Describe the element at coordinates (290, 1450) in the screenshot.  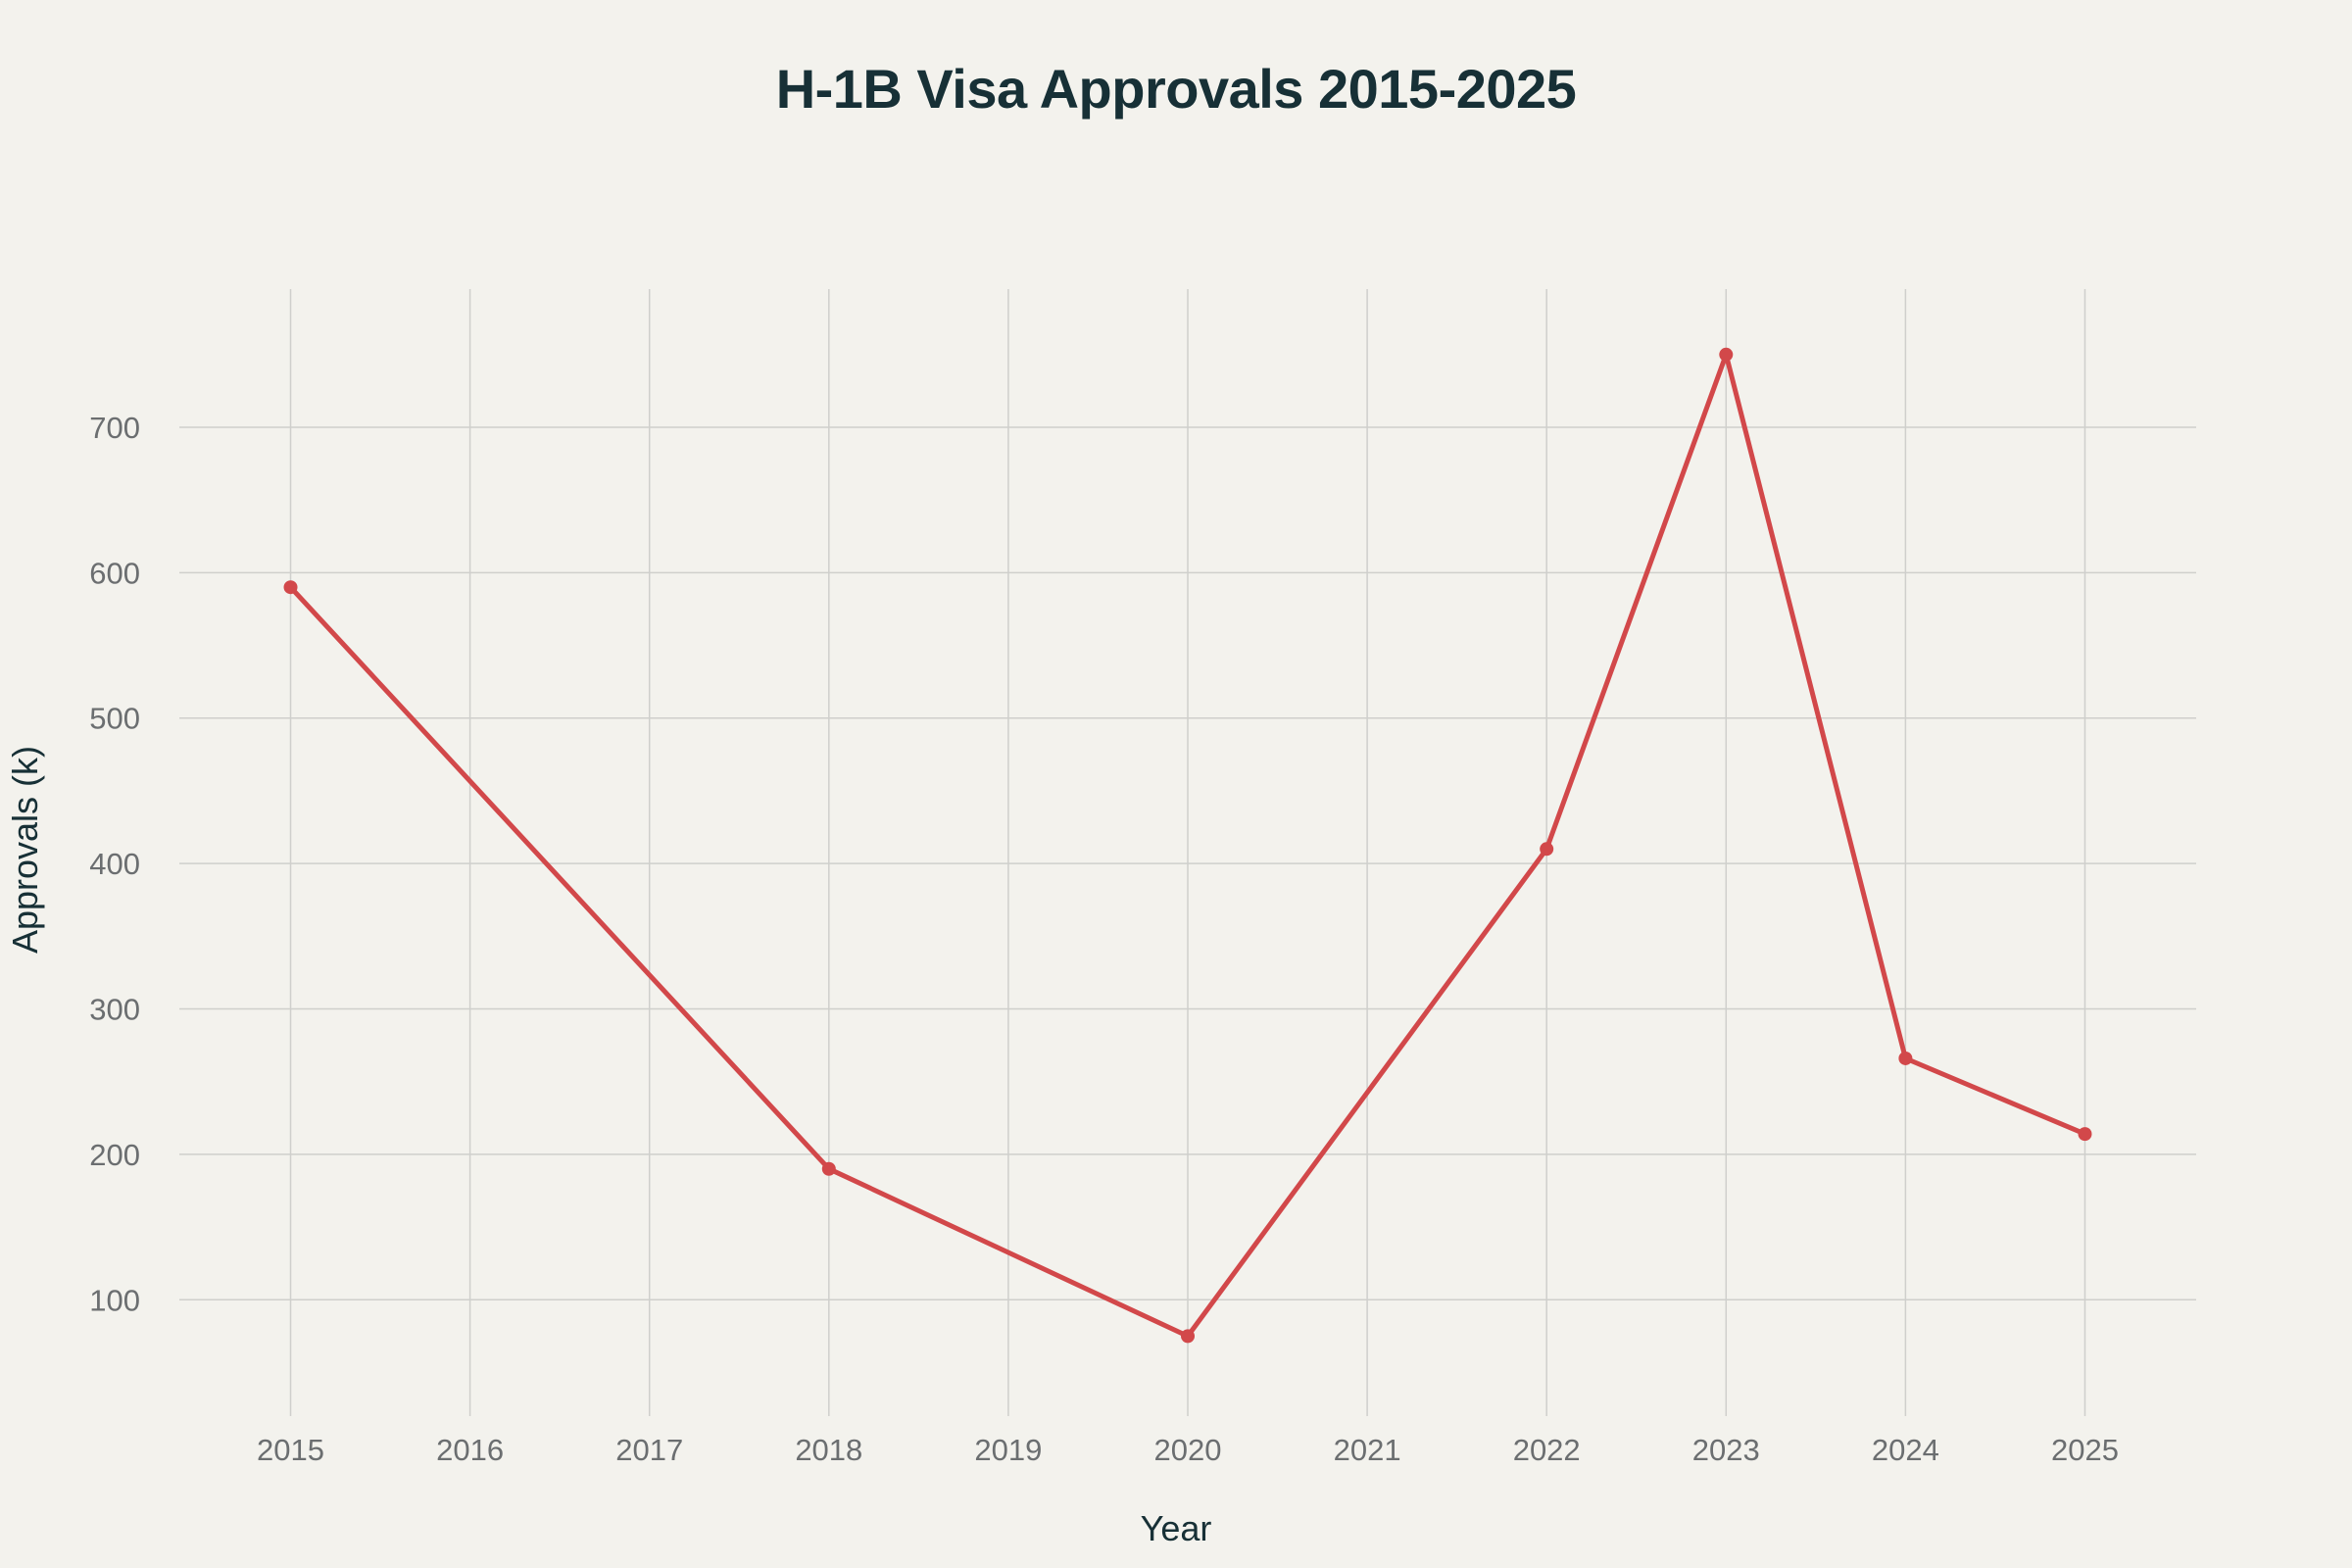
I see `x-tick-label: 2015` at that location.